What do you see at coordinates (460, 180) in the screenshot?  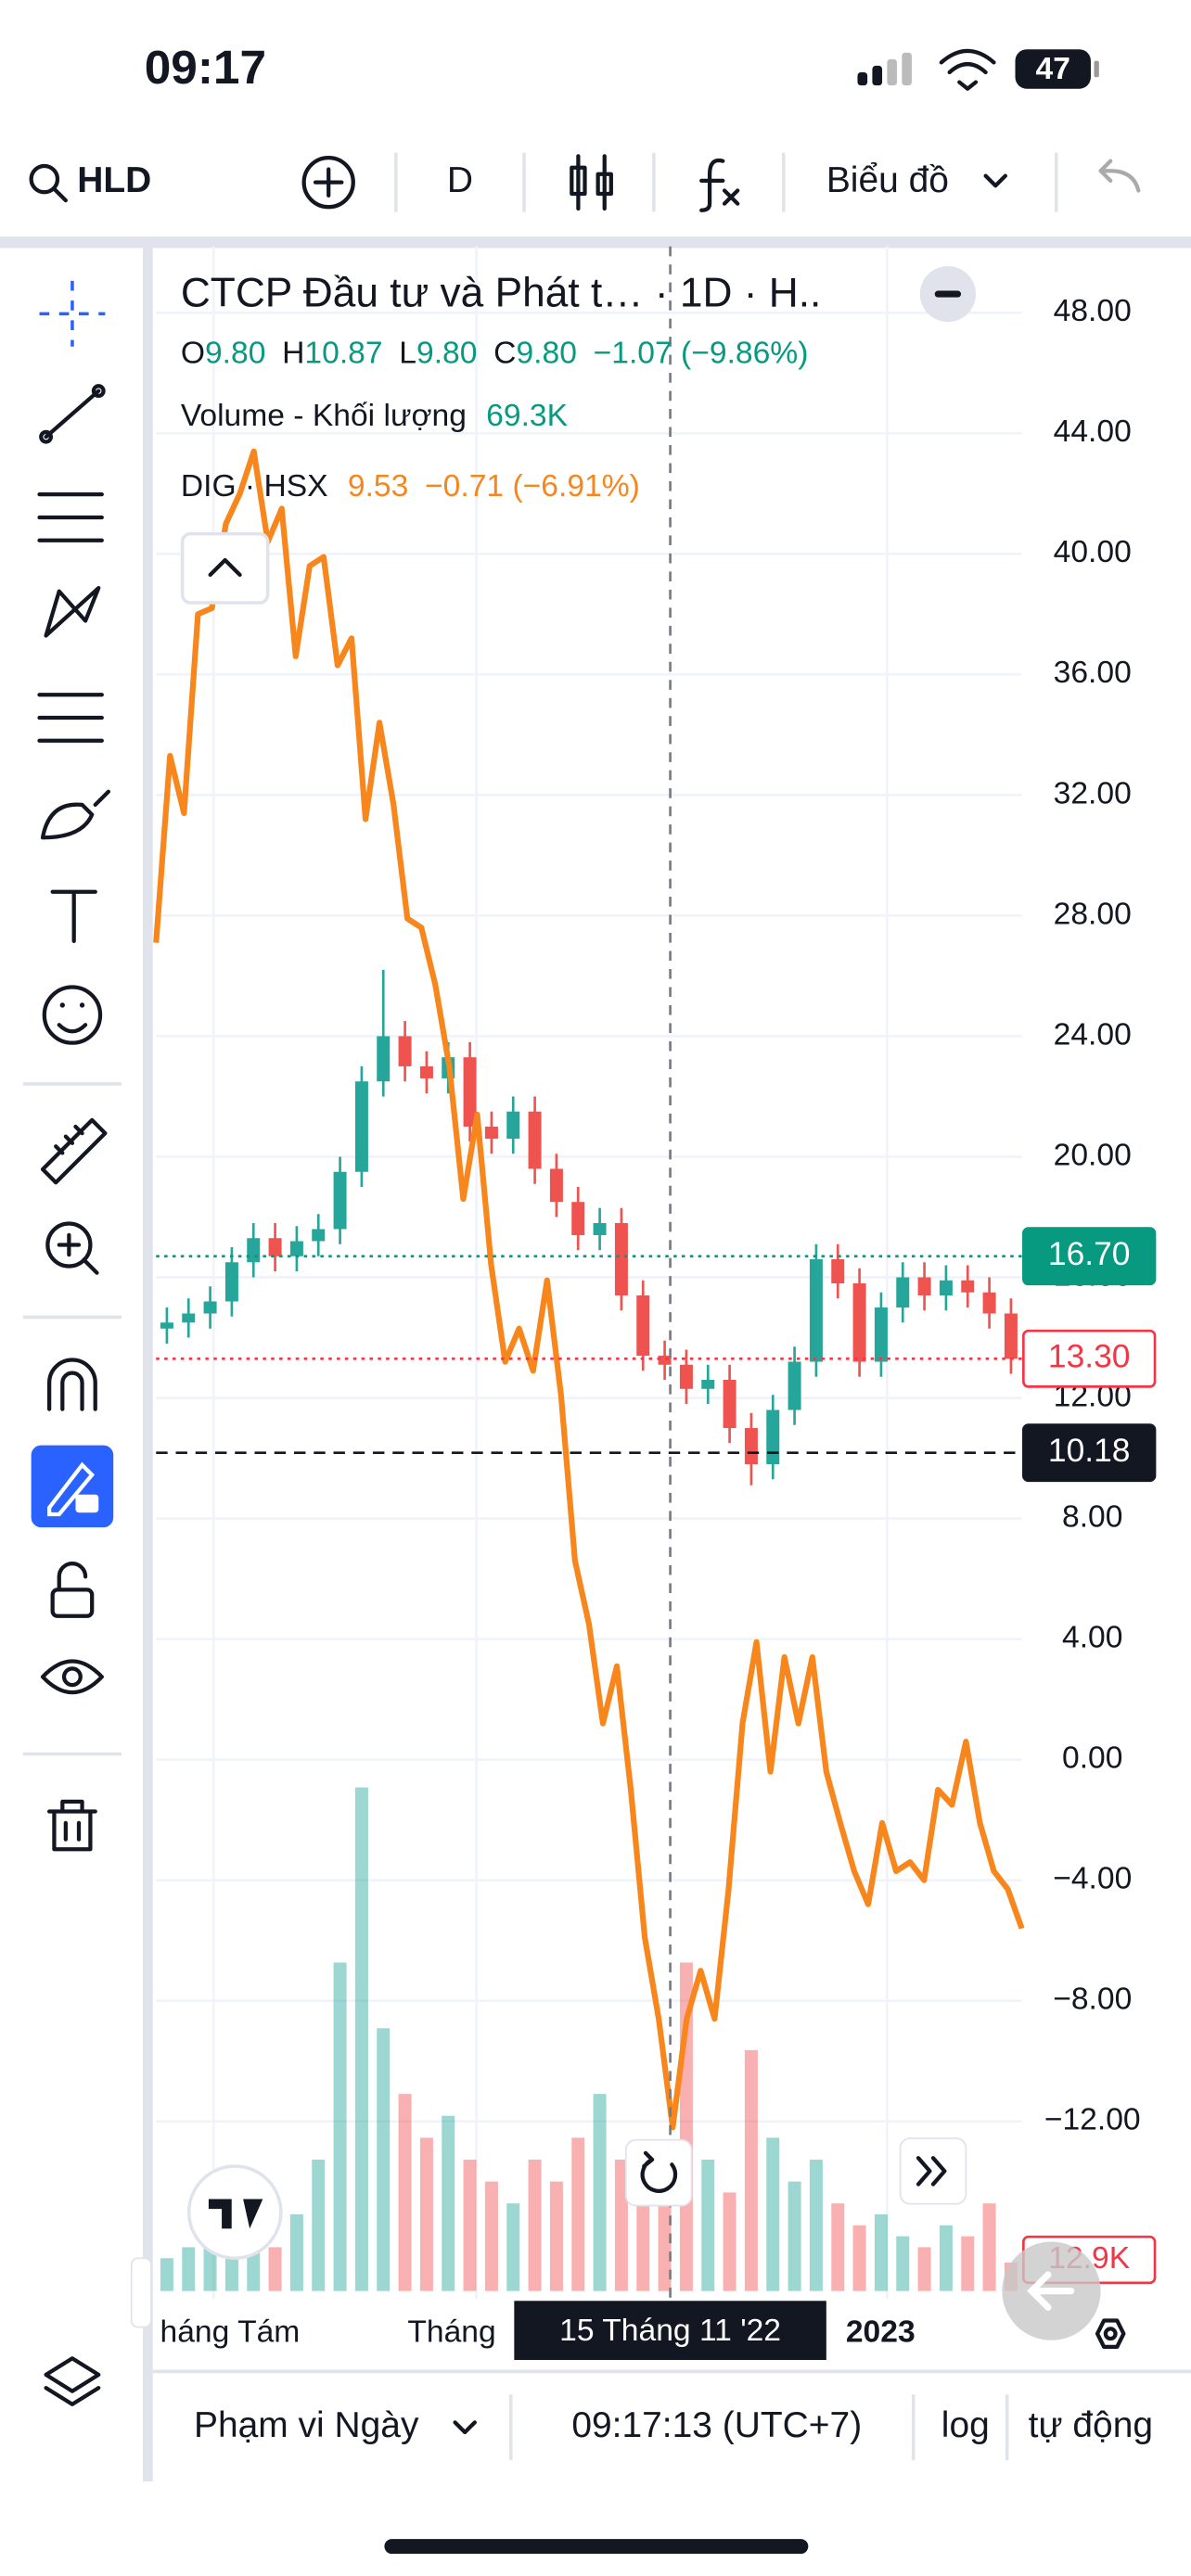 I see `interval-button: D` at bounding box center [460, 180].